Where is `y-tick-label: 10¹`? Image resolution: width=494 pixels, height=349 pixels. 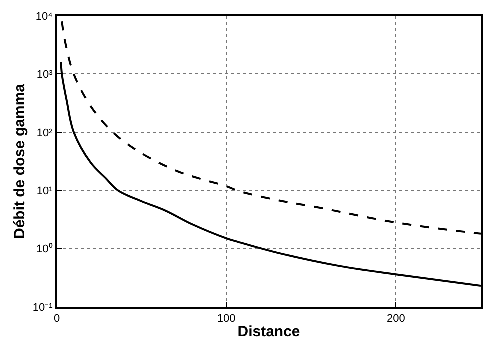
y-tick-label: 10¹ is located at coordinates (45, 191).